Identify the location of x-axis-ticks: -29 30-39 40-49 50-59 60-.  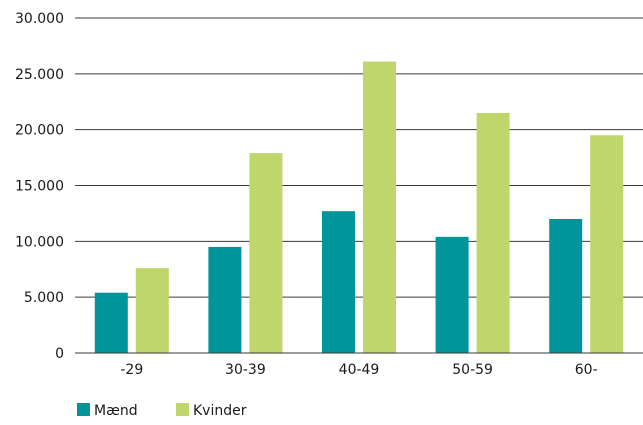
(358, 370).